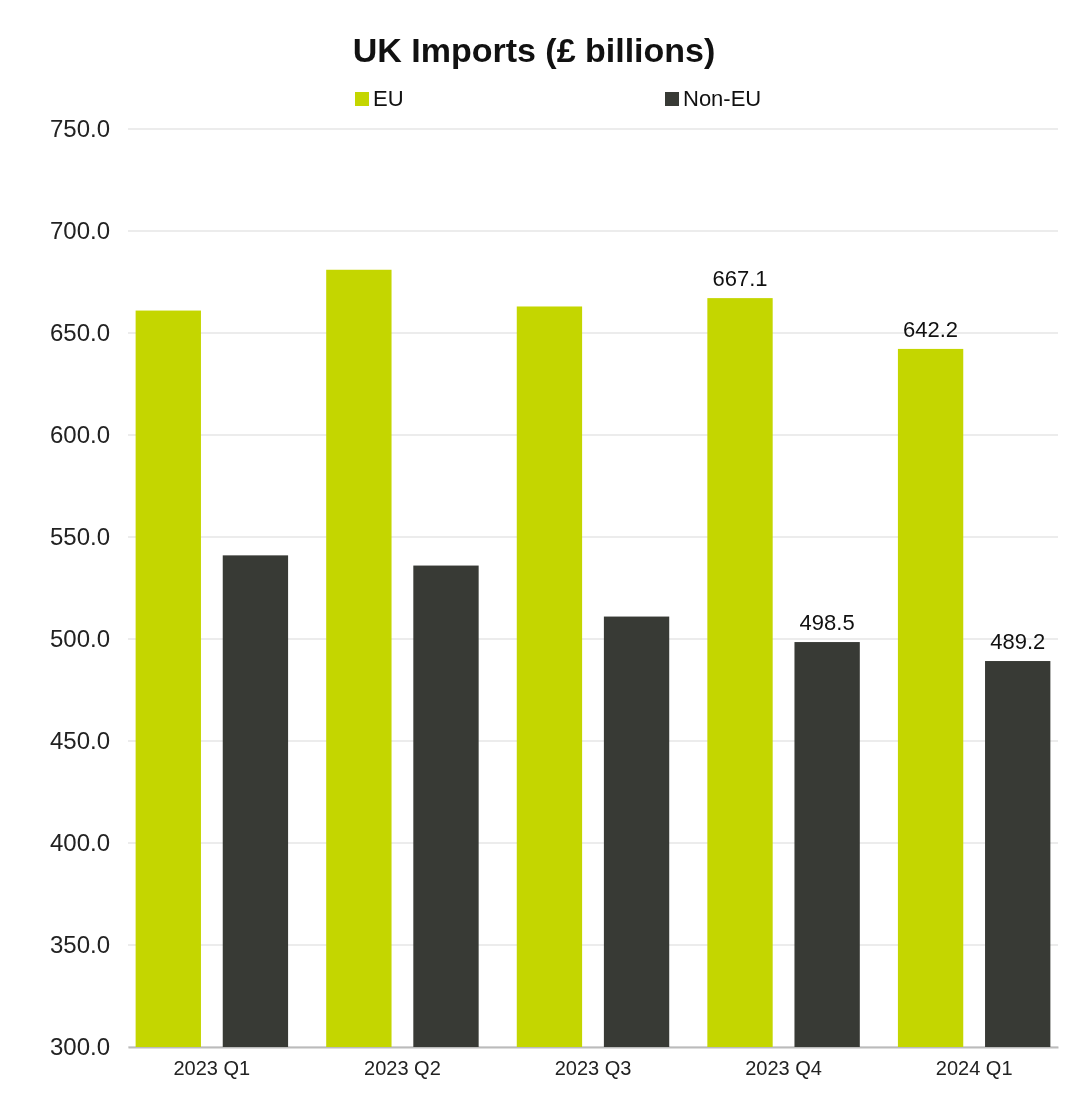 The image size is (1068, 1096). Describe the element at coordinates (79, 231) in the screenshot. I see `y-tick-label: 700.0` at that location.